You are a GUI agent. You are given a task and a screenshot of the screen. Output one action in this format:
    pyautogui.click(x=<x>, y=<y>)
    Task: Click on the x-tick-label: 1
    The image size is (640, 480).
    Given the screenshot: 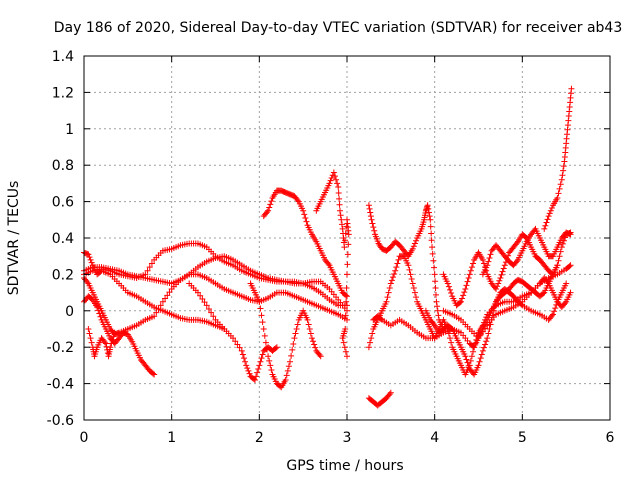 What is the action you would take?
    pyautogui.click(x=171, y=438)
    